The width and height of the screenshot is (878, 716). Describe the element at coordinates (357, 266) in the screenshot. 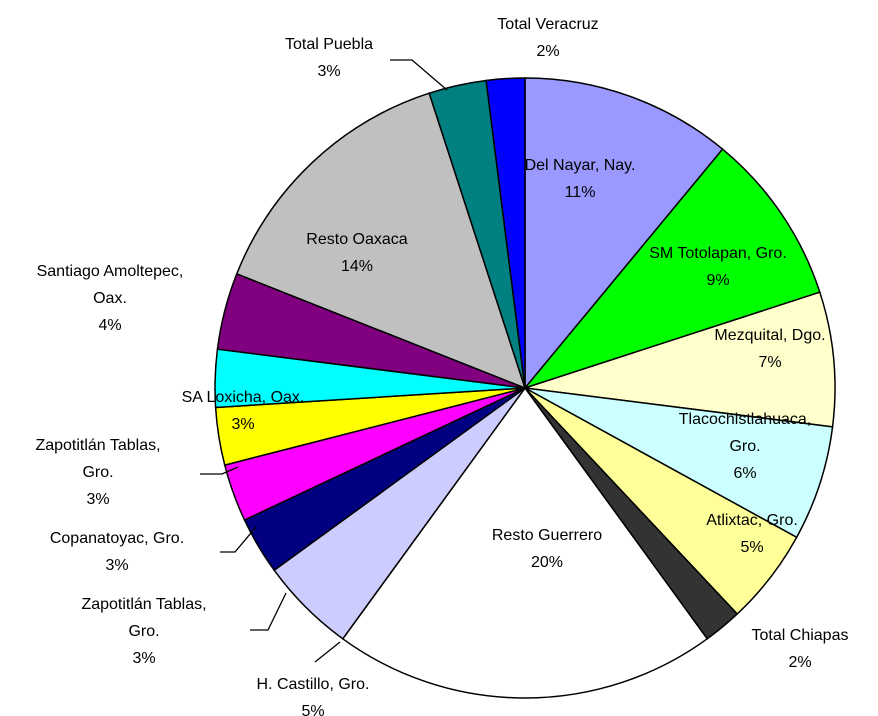

I see `slice-value-label: 14%` at that location.